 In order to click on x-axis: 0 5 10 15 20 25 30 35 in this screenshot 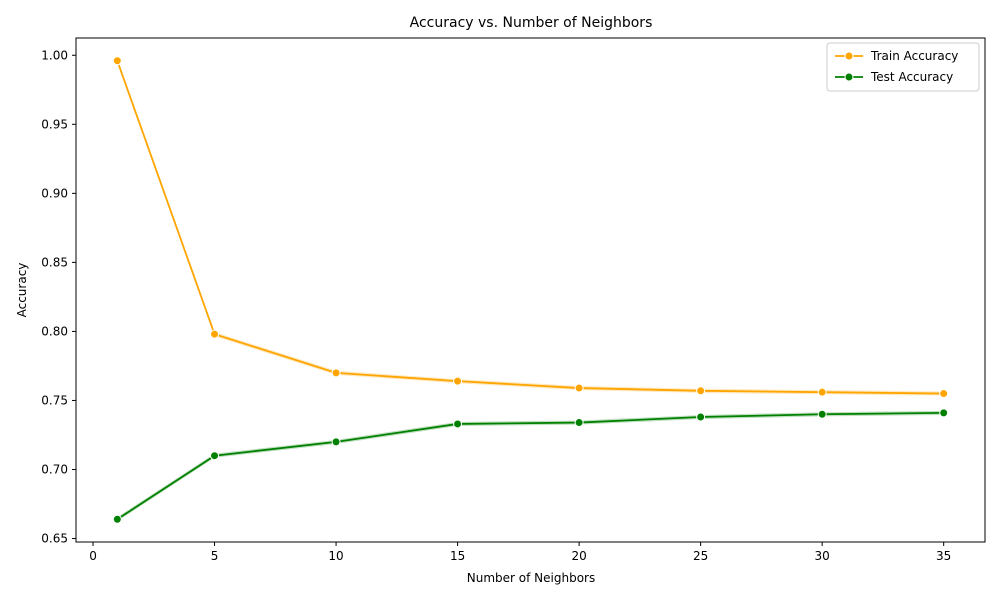, I will do `click(520, 552)`.